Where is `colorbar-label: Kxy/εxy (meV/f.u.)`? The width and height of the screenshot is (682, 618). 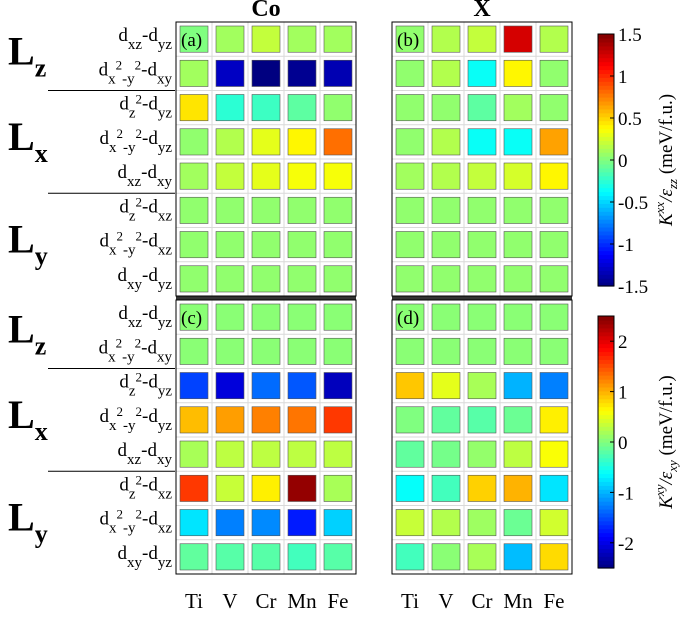
colorbar-label: Kxy/εxy (meV/f.u.) is located at coordinates (666, 442).